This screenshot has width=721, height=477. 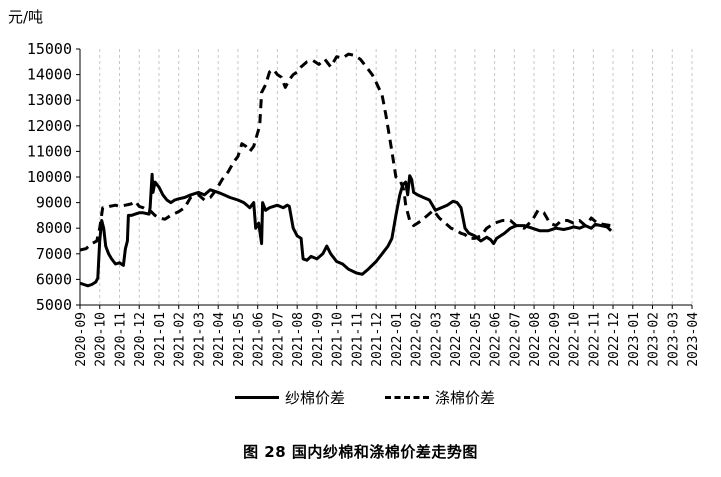 I want to click on legend-item-yarn-cotton: 纱棉价差, so click(x=290, y=397).